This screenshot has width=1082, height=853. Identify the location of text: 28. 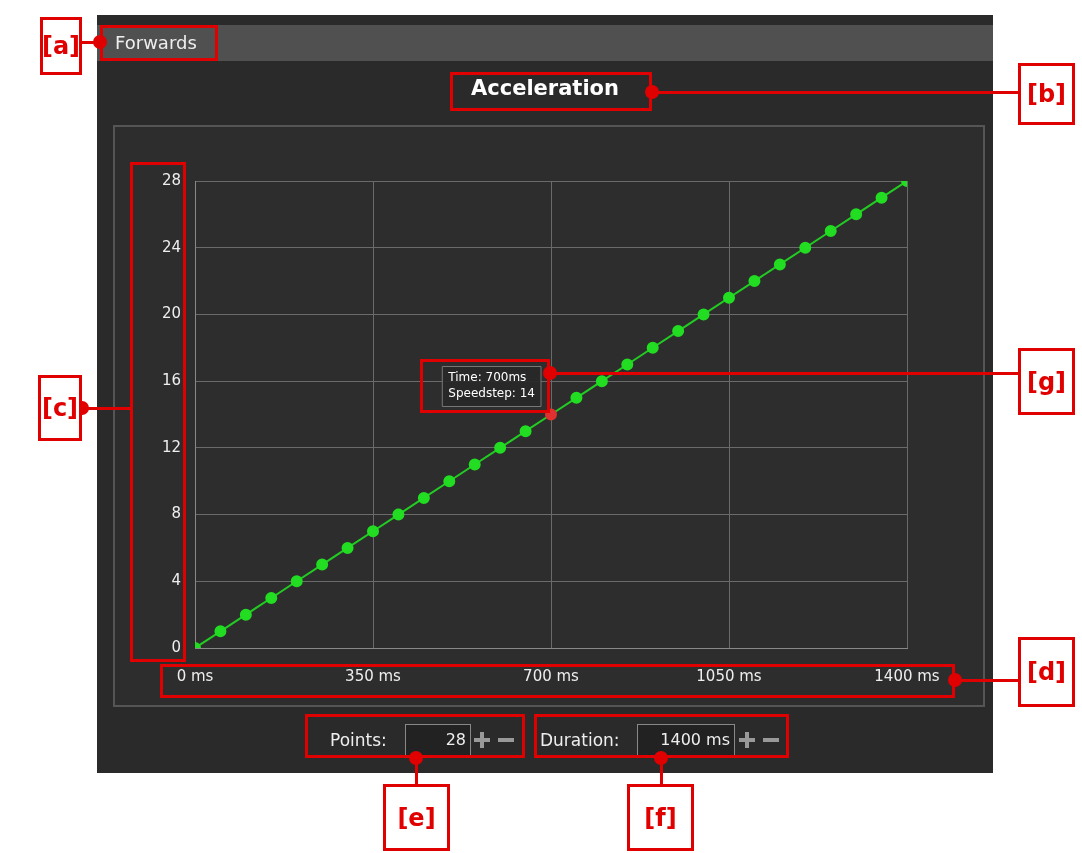
(438, 740).